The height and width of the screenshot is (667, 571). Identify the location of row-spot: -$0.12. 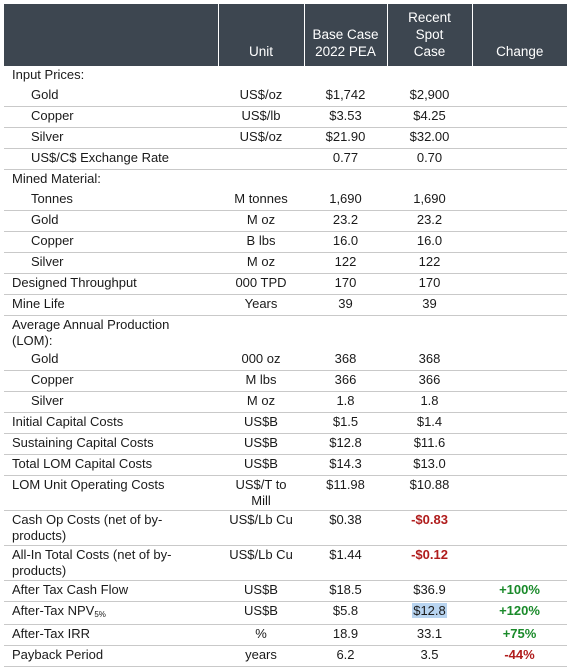
(429, 563).